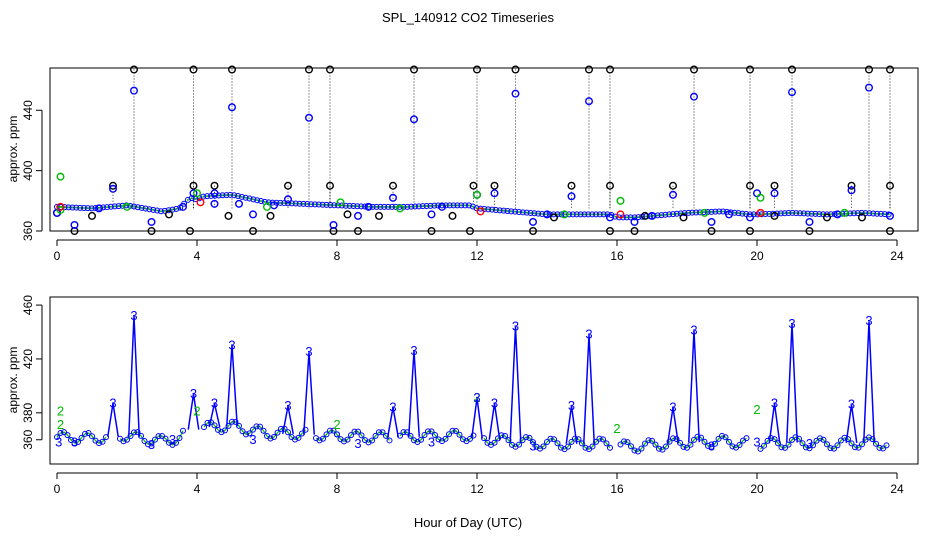 The image size is (936, 540). Describe the element at coordinates (897, 489) in the screenshot. I see `x-tick-label: 24` at that location.